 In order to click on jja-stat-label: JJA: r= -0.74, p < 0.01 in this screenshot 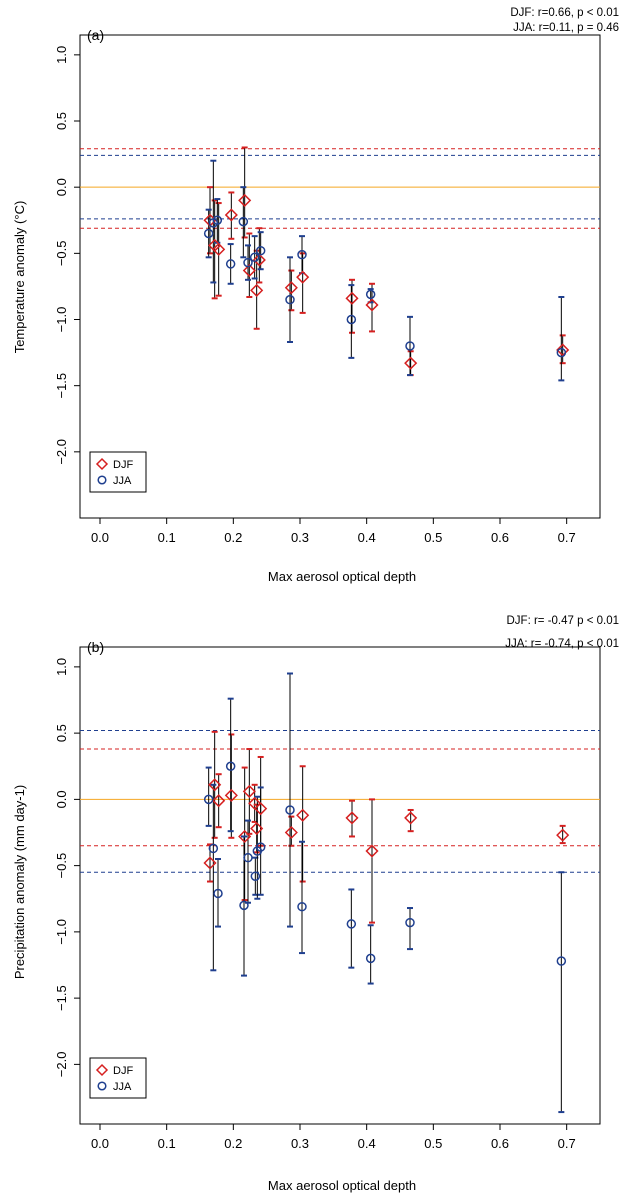, I will do `click(562, 644)`.